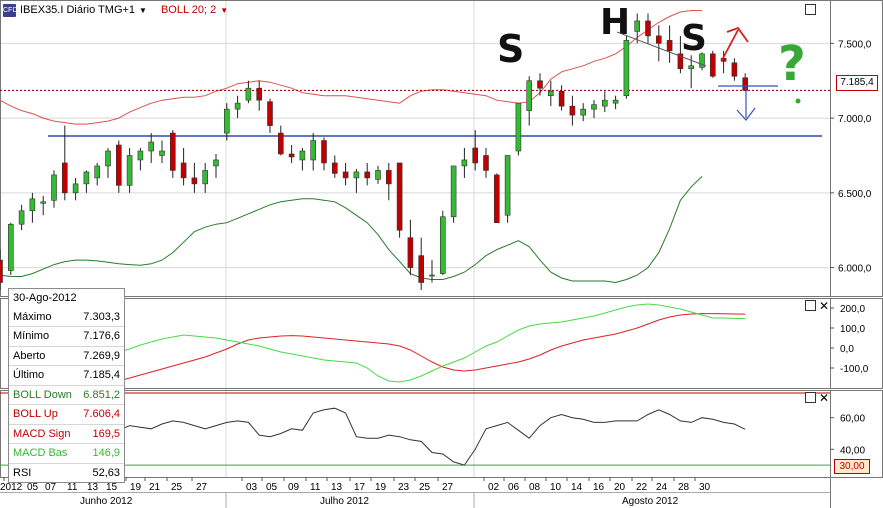  Describe the element at coordinates (792, 64) in the screenshot. I see `annotation-question-mark: ?` at that location.